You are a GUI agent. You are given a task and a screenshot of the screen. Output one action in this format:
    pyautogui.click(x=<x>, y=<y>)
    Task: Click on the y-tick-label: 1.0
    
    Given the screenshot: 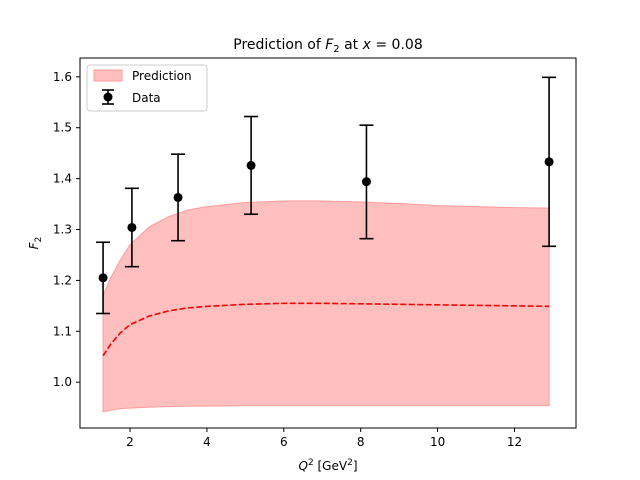 What is the action you would take?
    pyautogui.click(x=62, y=382)
    